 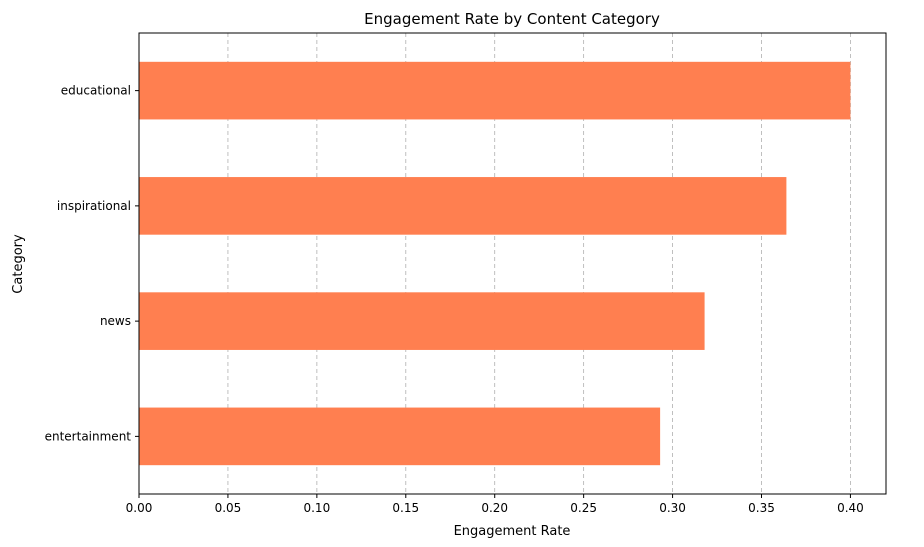 What do you see at coordinates (139, 508) in the screenshot?
I see `x-tick-label: 0.00` at bounding box center [139, 508].